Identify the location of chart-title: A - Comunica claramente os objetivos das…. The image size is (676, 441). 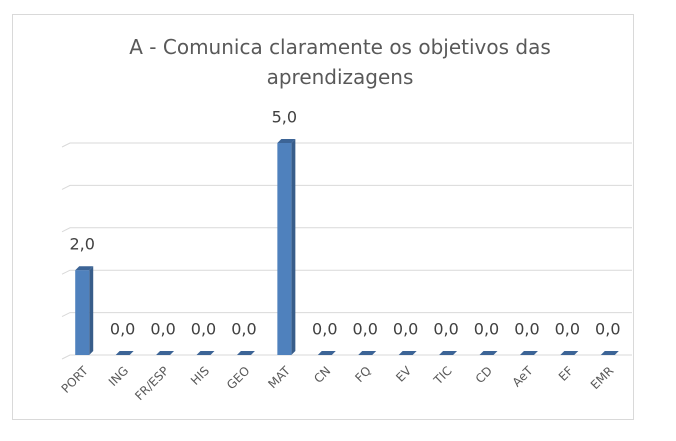
(340, 62).